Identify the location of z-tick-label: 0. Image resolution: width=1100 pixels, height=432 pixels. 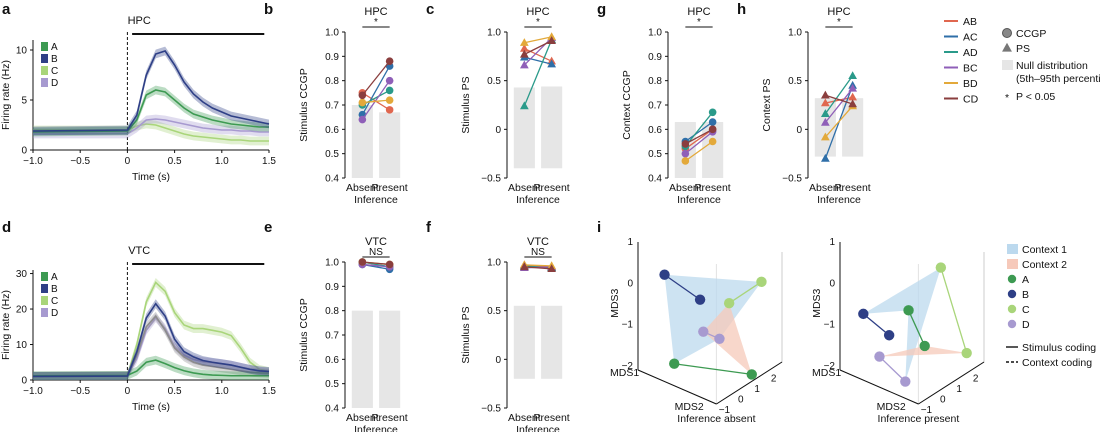
(832, 283).